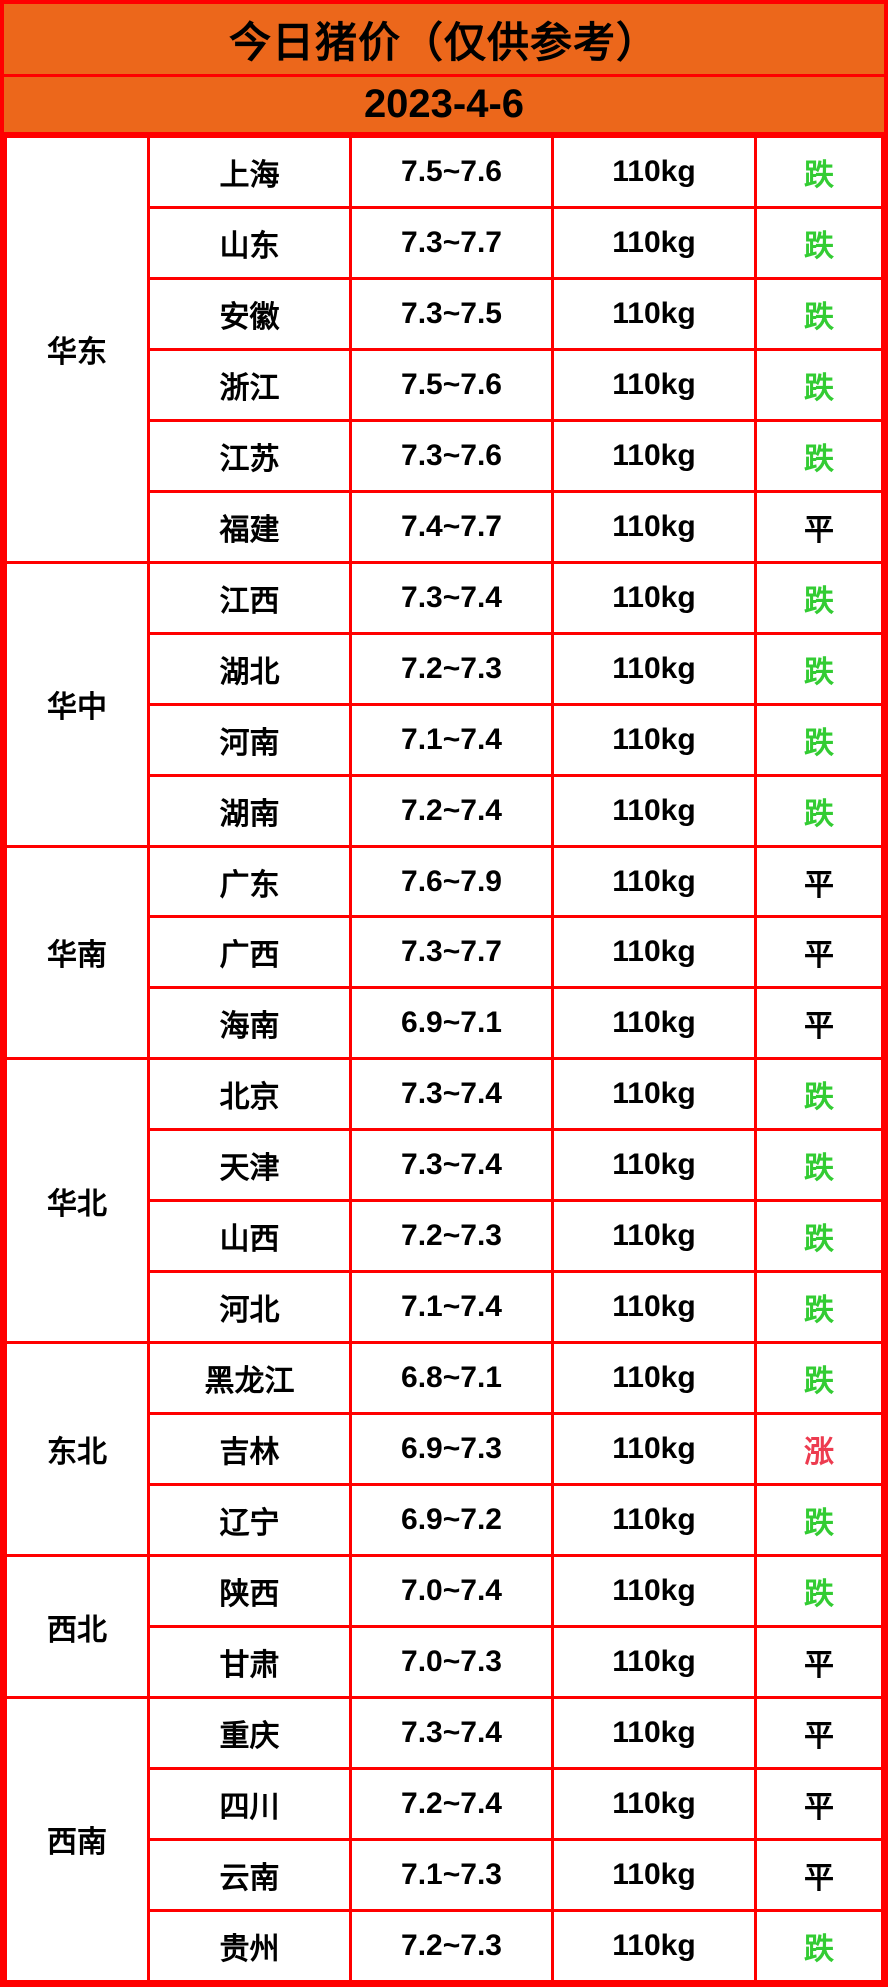 The height and width of the screenshot is (1987, 888). I want to click on province-cell: 江西, so click(249, 597).